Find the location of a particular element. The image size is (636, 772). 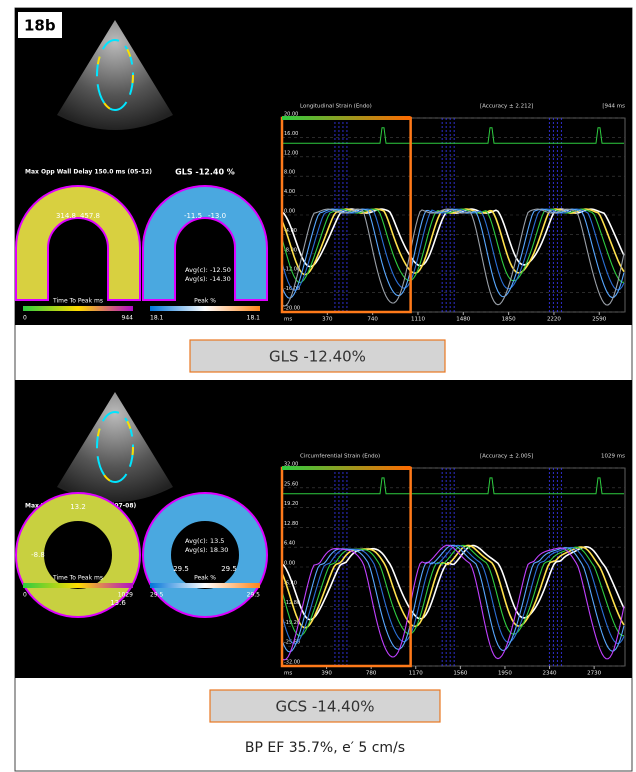

scale-max: 944 is located at coordinates (128, 318).